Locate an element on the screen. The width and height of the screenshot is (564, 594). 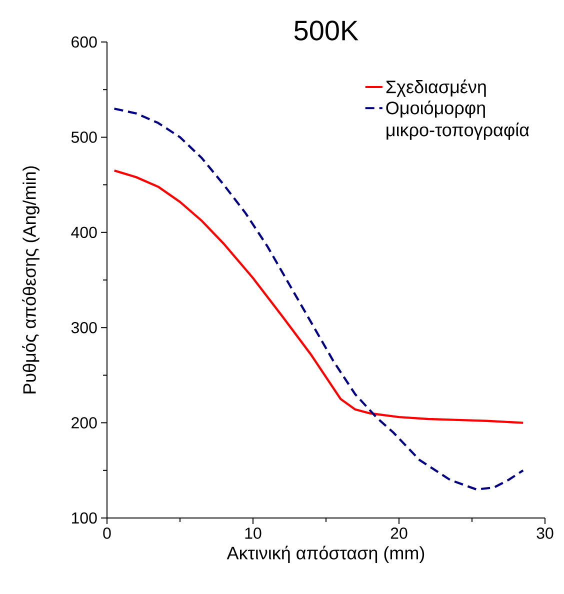
x-tick-label: 30 is located at coordinates (545, 533).